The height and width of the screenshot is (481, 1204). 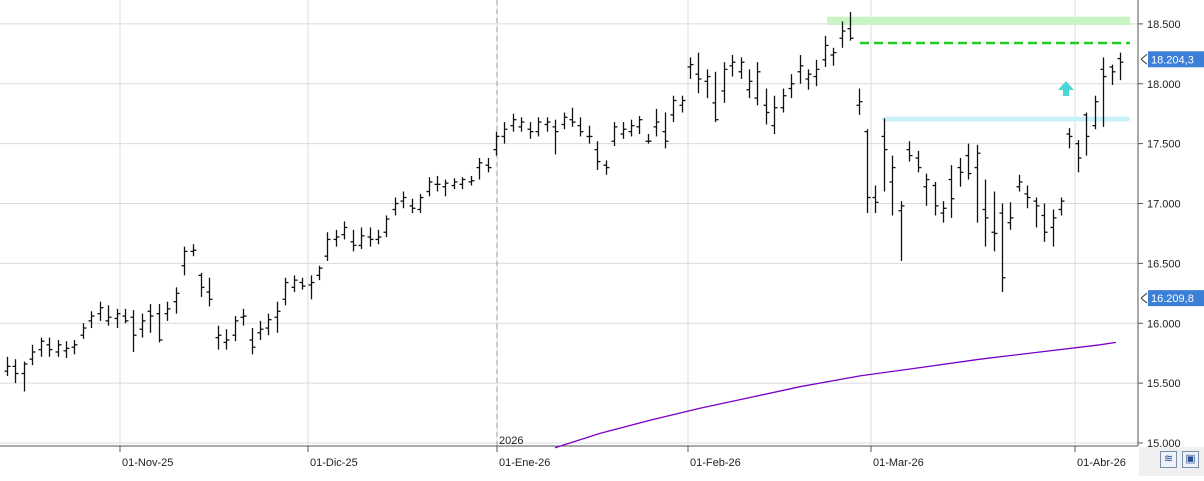 What do you see at coordinates (524, 463) in the screenshot?
I see `x-tick-label: 01-Ene-26` at bounding box center [524, 463].